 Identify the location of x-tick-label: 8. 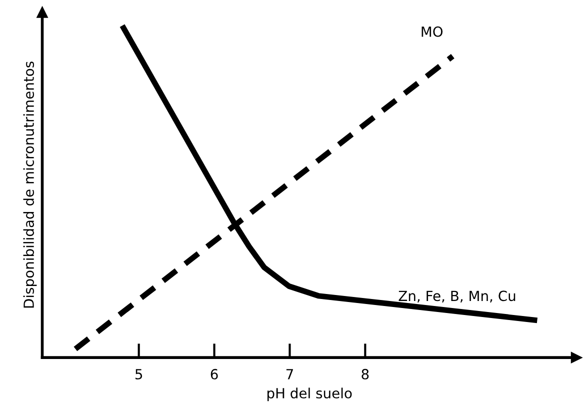
(365, 374).